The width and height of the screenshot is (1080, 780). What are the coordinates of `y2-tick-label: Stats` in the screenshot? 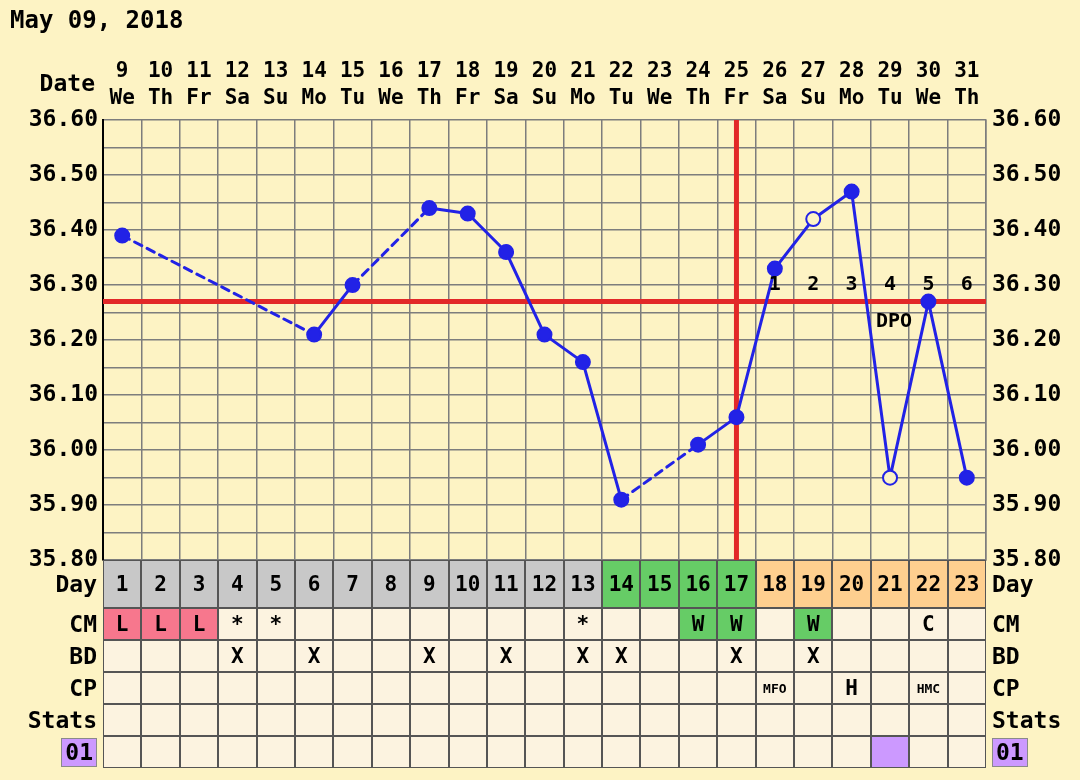 It's located at (1027, 720).